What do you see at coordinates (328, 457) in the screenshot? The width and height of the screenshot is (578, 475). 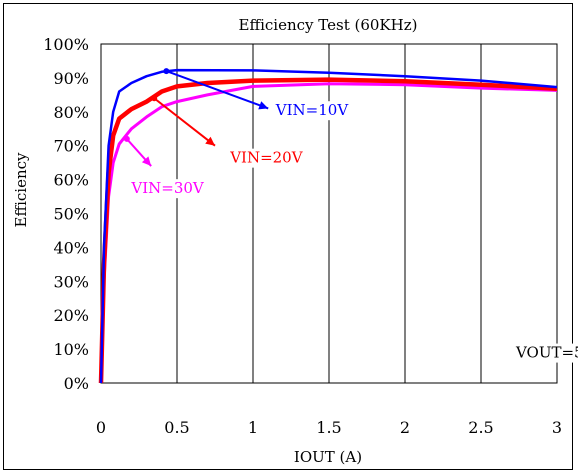 I see `x-axis-label: IOUT (A)` at bounding box center [328, 457].